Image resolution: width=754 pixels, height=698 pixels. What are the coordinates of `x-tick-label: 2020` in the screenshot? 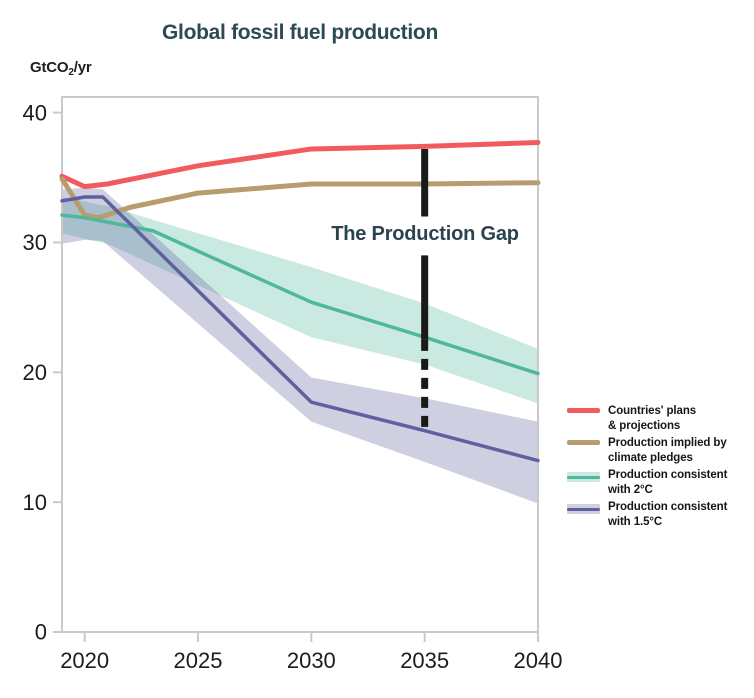 It's located at (84, 660).